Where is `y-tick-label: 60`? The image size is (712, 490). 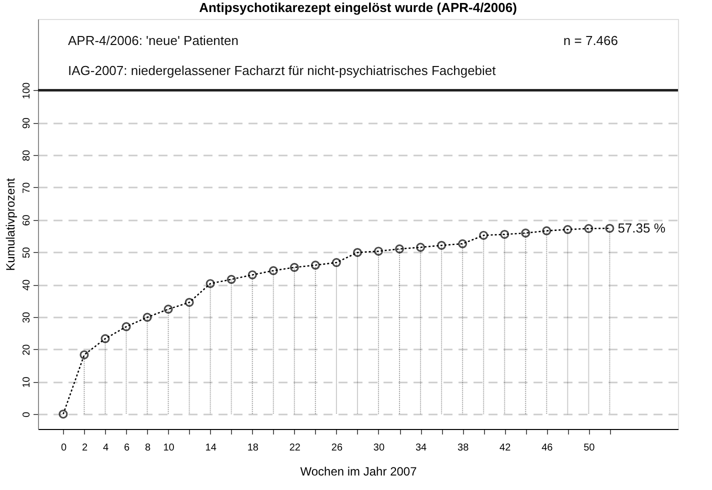 y-tick-label: 60 is located at coordinates (27, 220).